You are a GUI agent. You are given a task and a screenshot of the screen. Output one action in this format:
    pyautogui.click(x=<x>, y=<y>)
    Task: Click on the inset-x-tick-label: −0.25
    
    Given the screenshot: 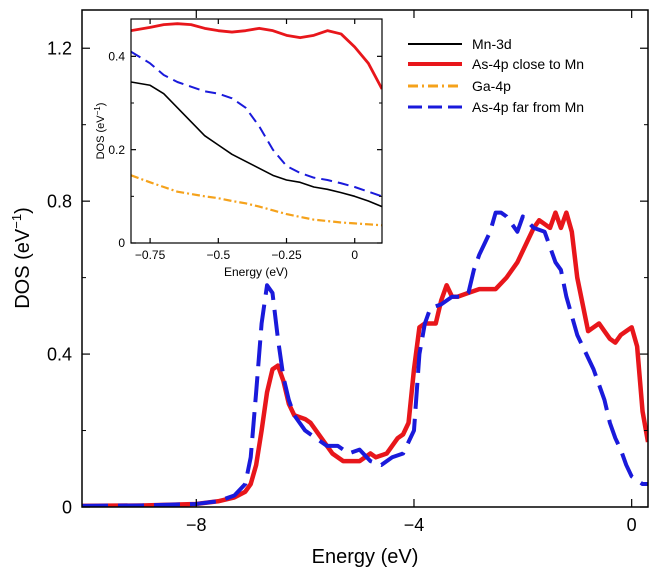 What is the action you would take?
    pyautogui.click(x=286, y=255)
    